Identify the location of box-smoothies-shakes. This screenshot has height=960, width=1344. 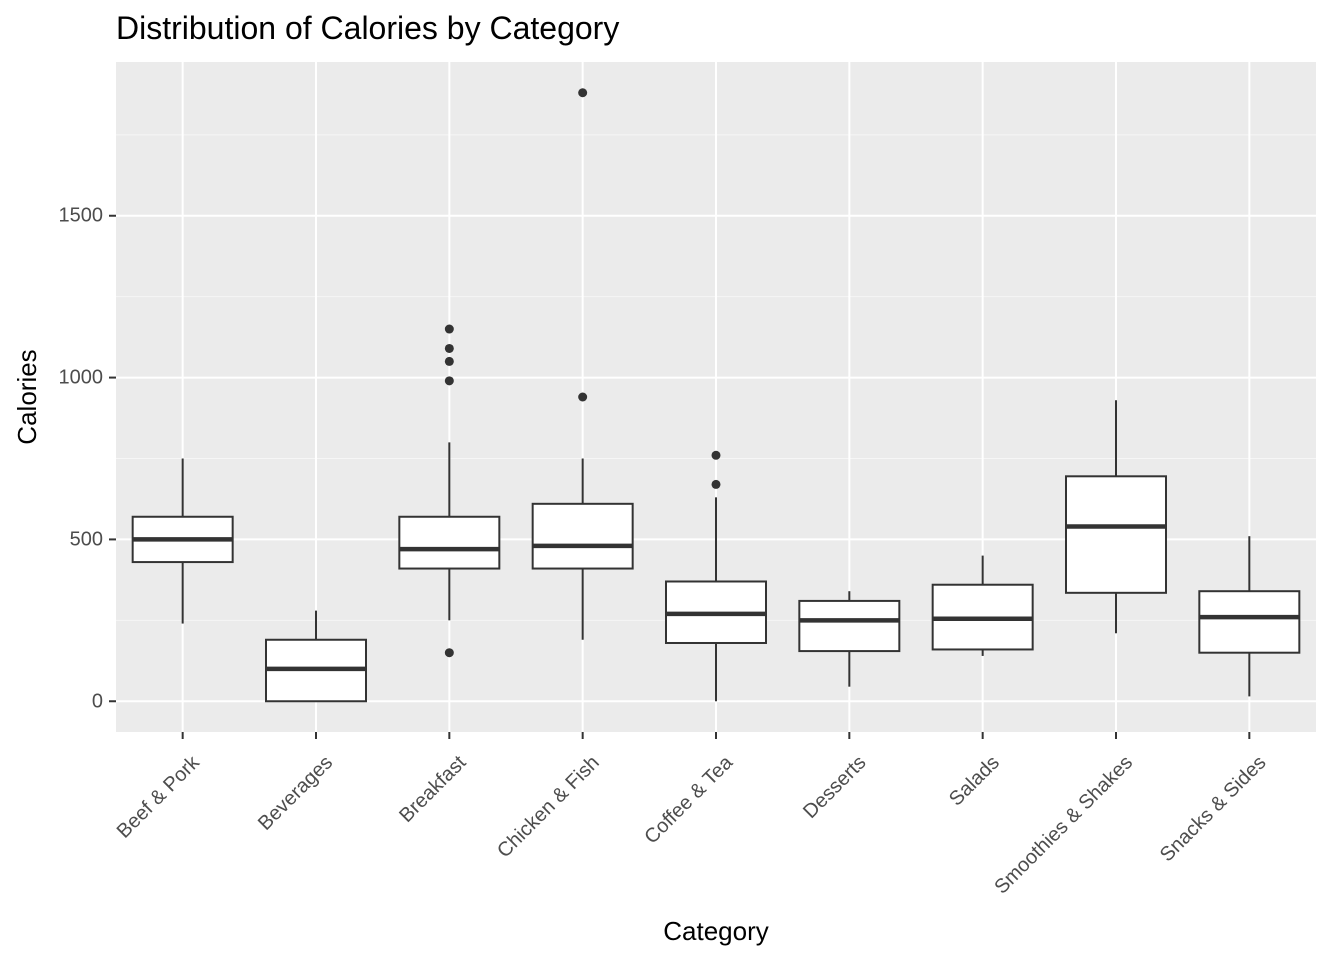
(1116, 517).